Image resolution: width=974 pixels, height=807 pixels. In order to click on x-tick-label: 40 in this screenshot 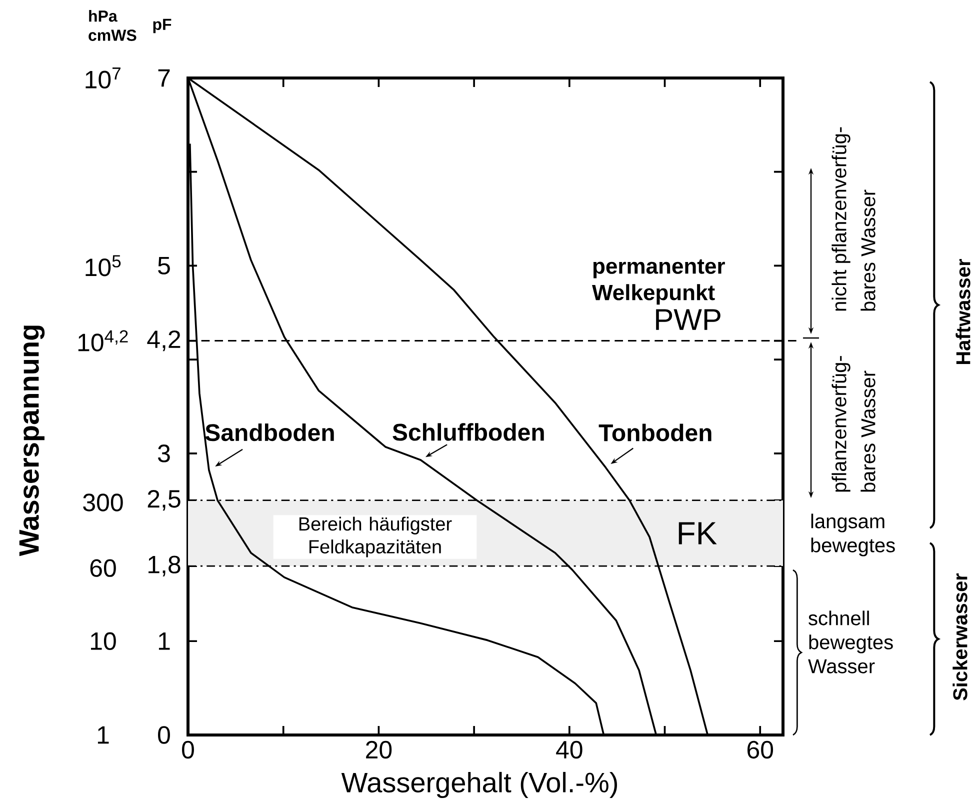, I will do `click(569, 749)`.